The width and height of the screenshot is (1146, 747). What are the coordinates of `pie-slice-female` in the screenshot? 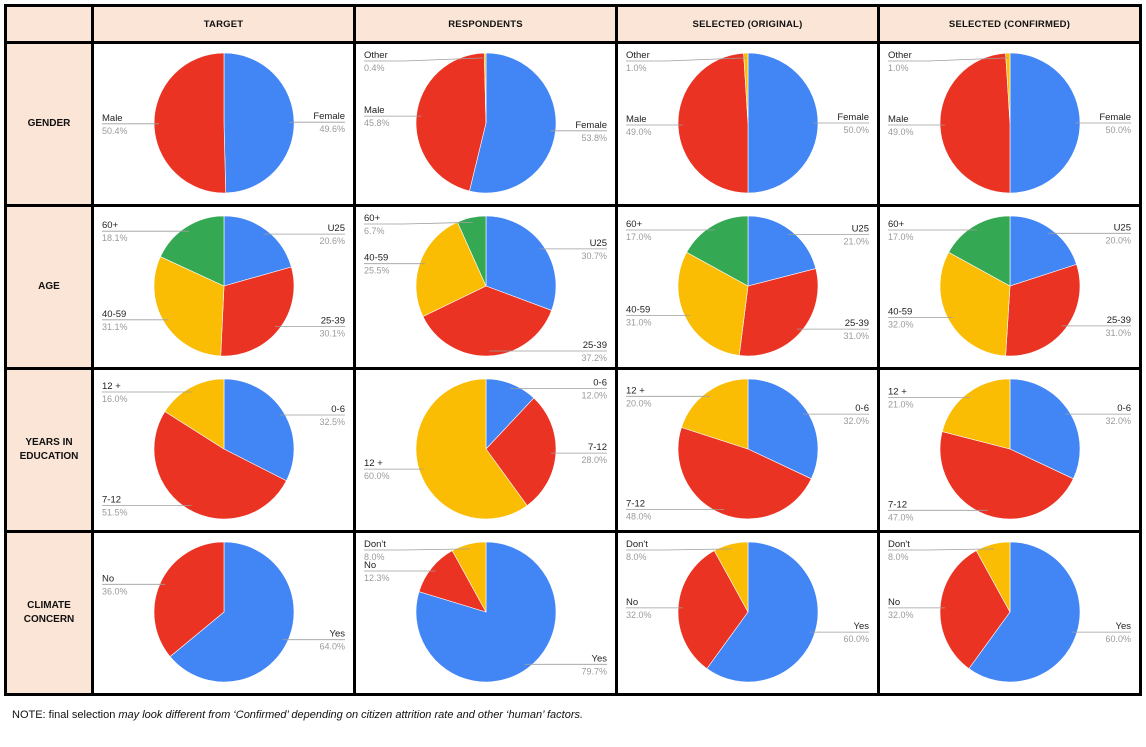 It's located at (1045, 123).